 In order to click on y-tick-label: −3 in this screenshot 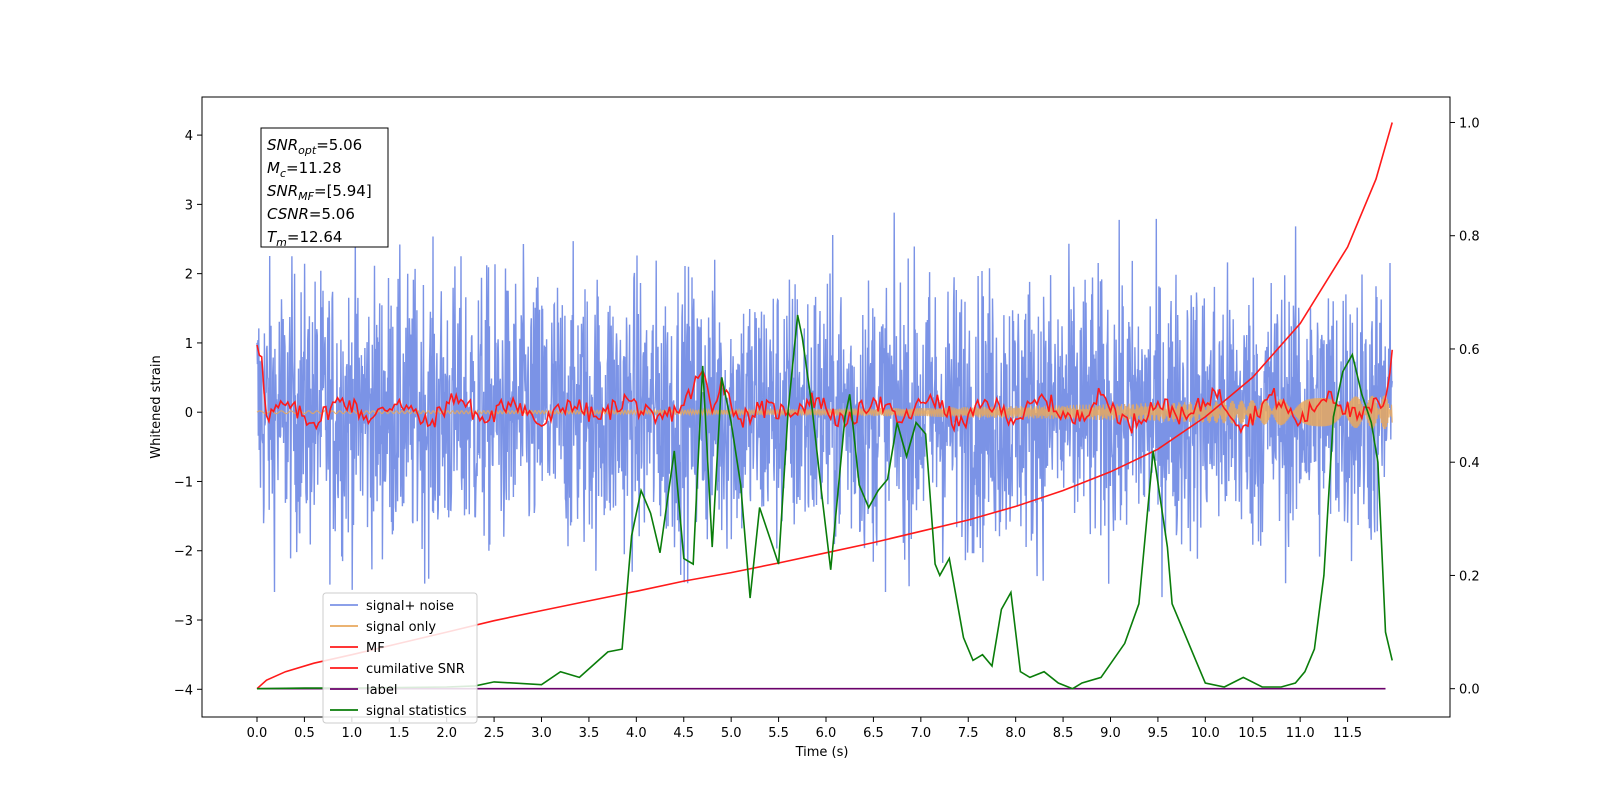, I will do `click(183, 621)`.